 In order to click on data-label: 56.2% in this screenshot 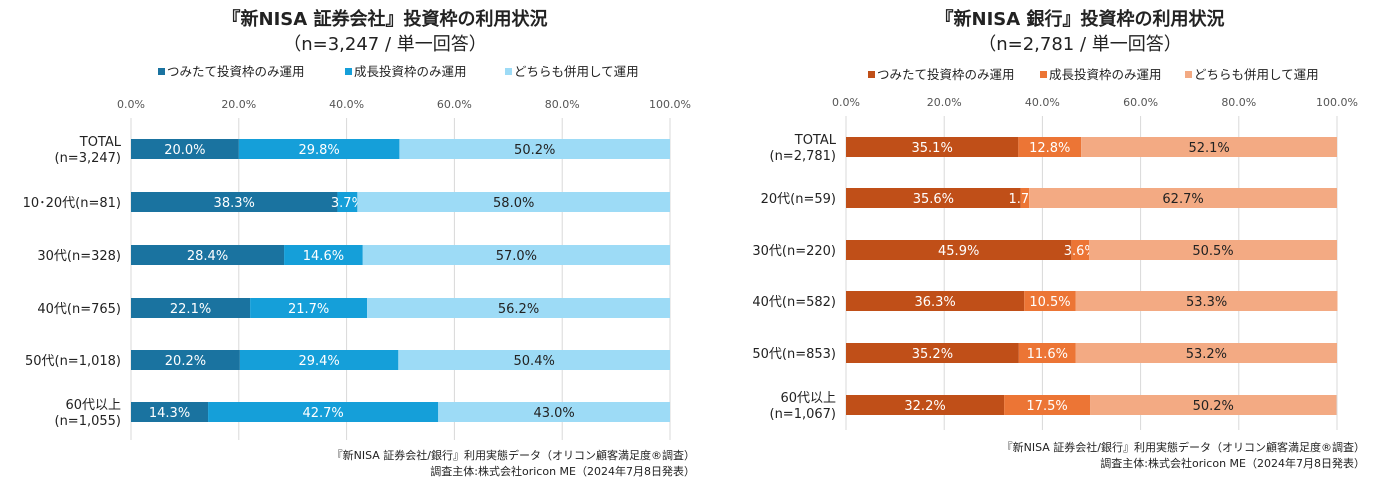, I will do `click(518, 309)`.